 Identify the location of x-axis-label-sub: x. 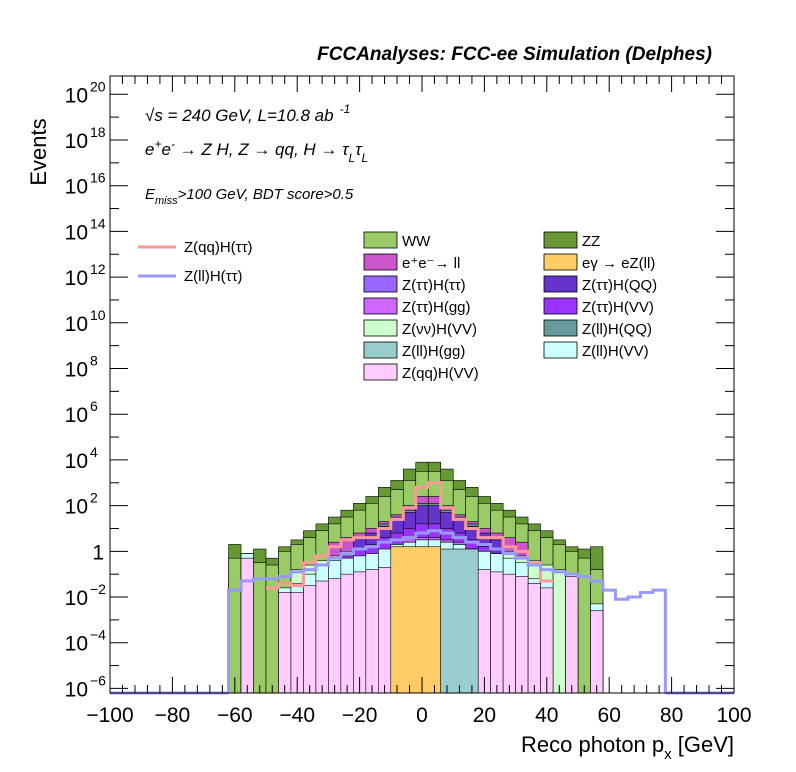
(668, 754).